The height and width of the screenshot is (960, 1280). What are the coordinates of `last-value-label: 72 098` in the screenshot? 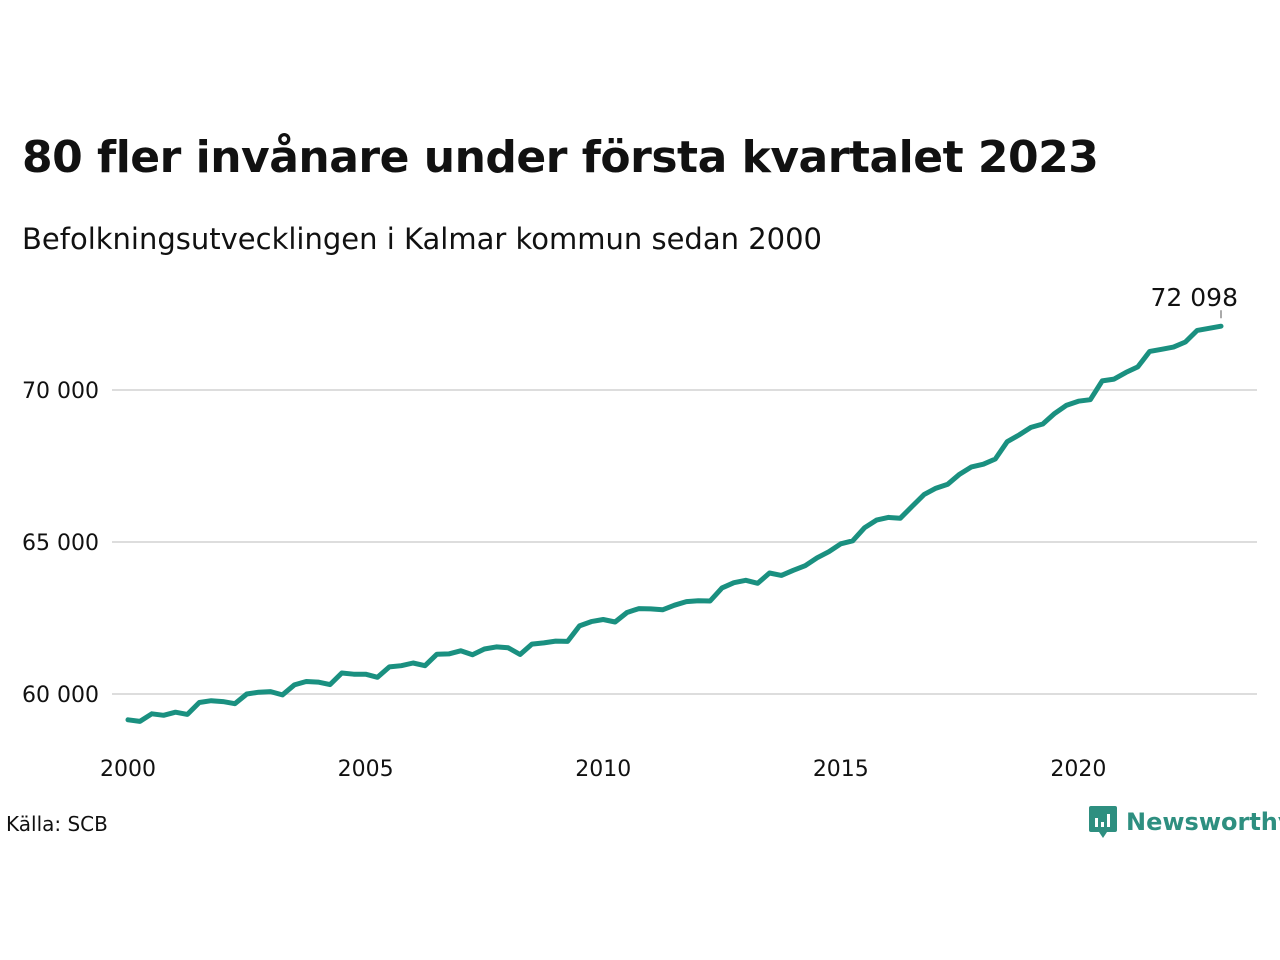 It's located at (1194, 297).